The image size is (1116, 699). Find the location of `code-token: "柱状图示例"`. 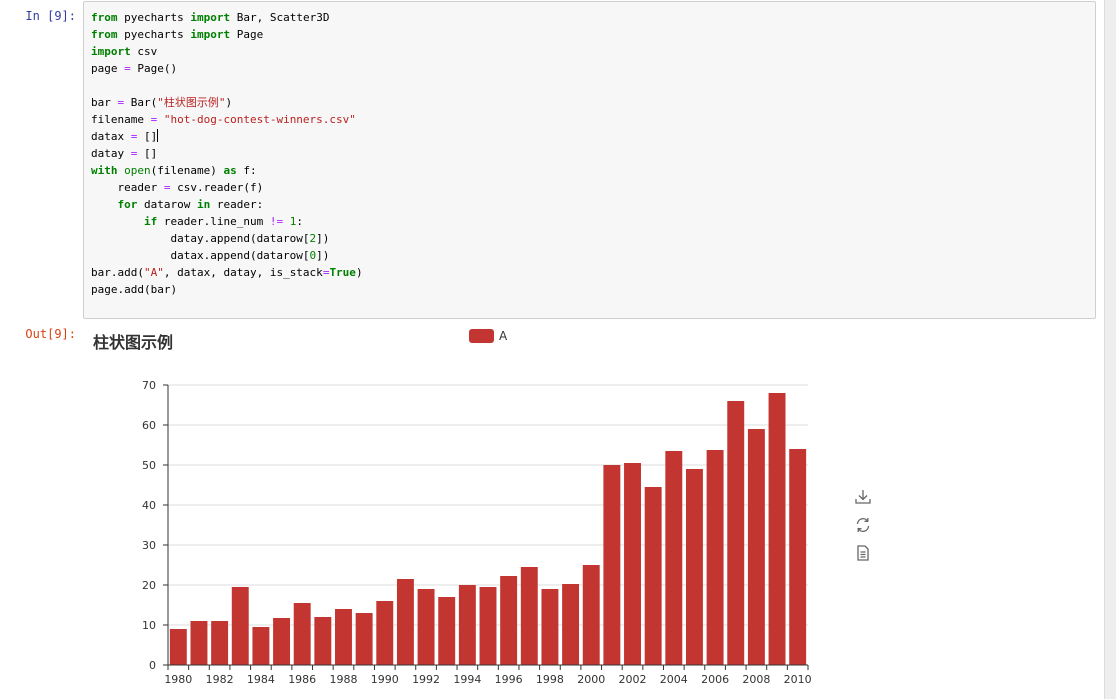

code-token: "柱状图示例" is located at coordinates (191, 102).